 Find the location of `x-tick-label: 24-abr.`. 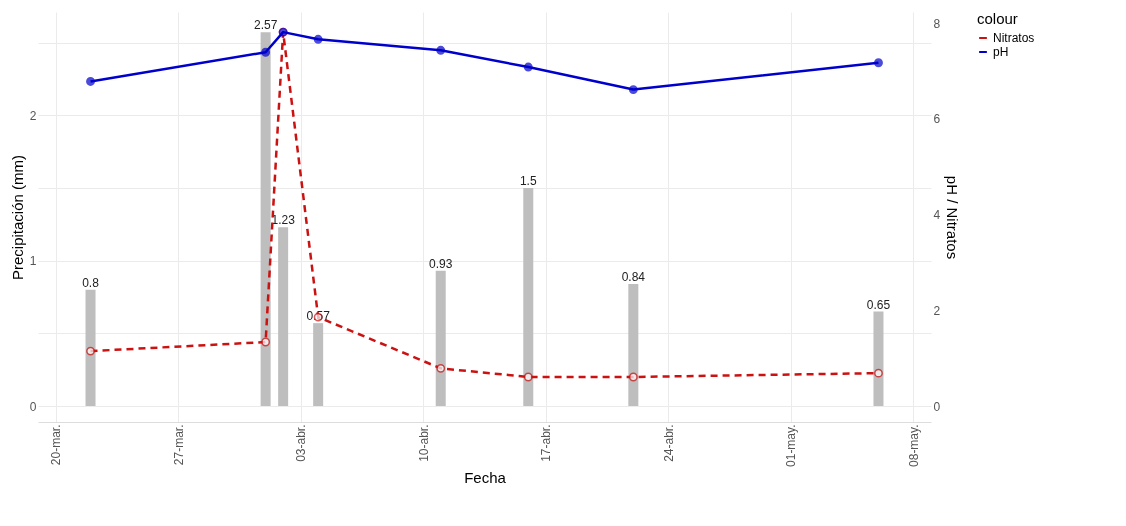

x-tick-label: 24-abr. is located at coordinates (668, 443).